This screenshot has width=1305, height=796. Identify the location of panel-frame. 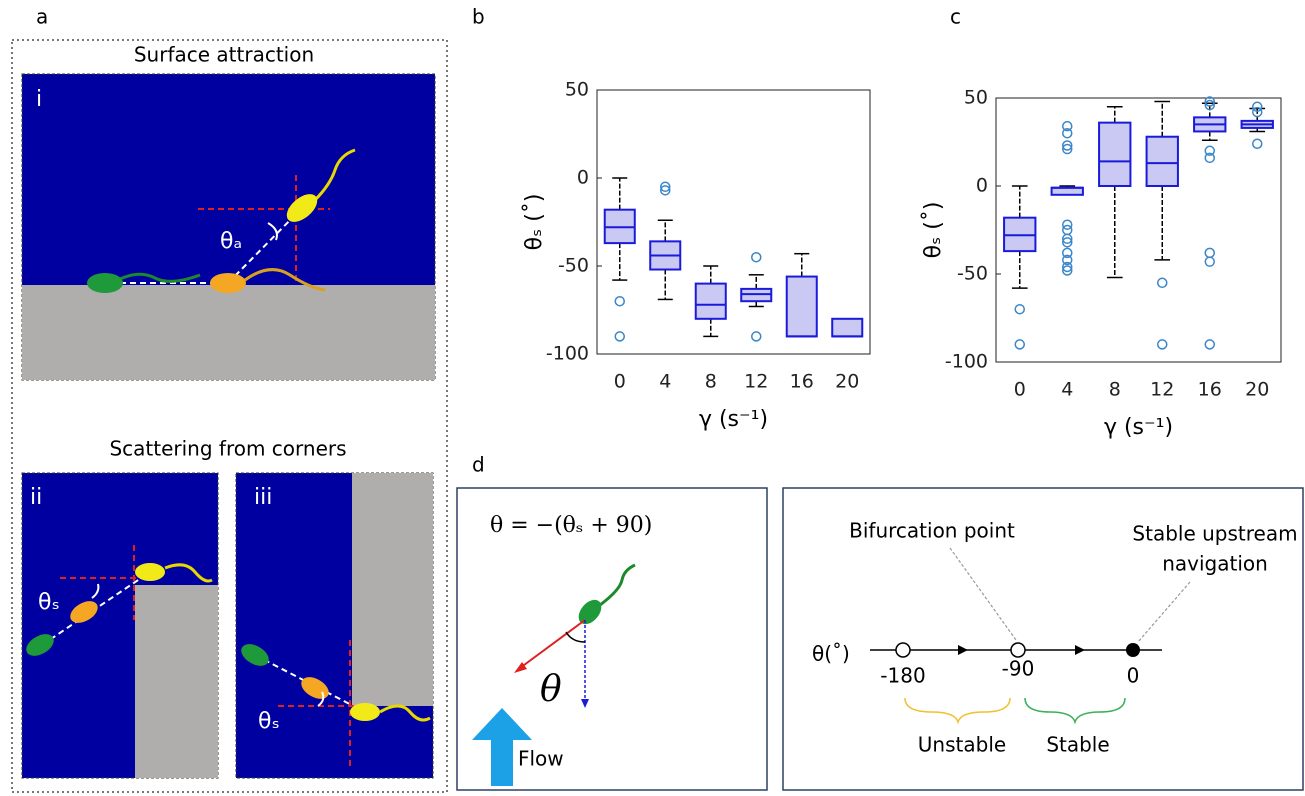
(612, 639).